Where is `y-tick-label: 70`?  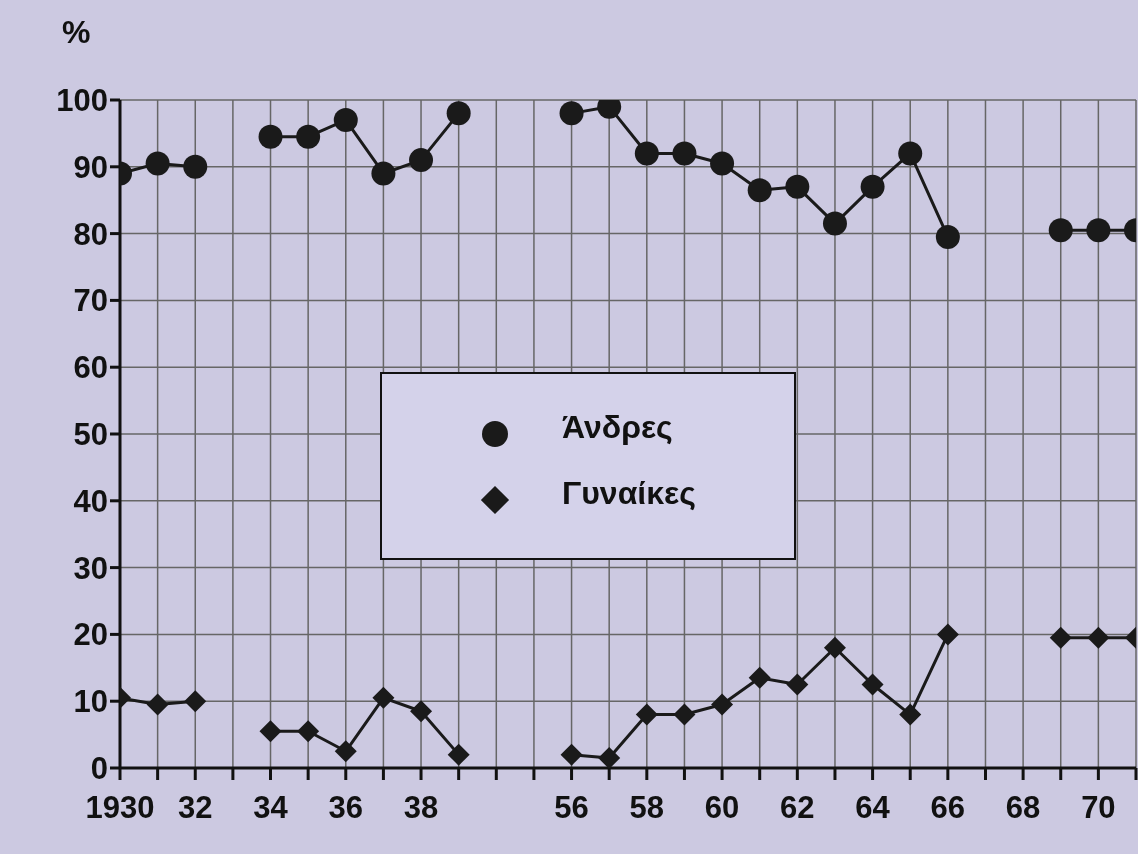 y-tick-label: 70 is located at coordinates (90, 301).